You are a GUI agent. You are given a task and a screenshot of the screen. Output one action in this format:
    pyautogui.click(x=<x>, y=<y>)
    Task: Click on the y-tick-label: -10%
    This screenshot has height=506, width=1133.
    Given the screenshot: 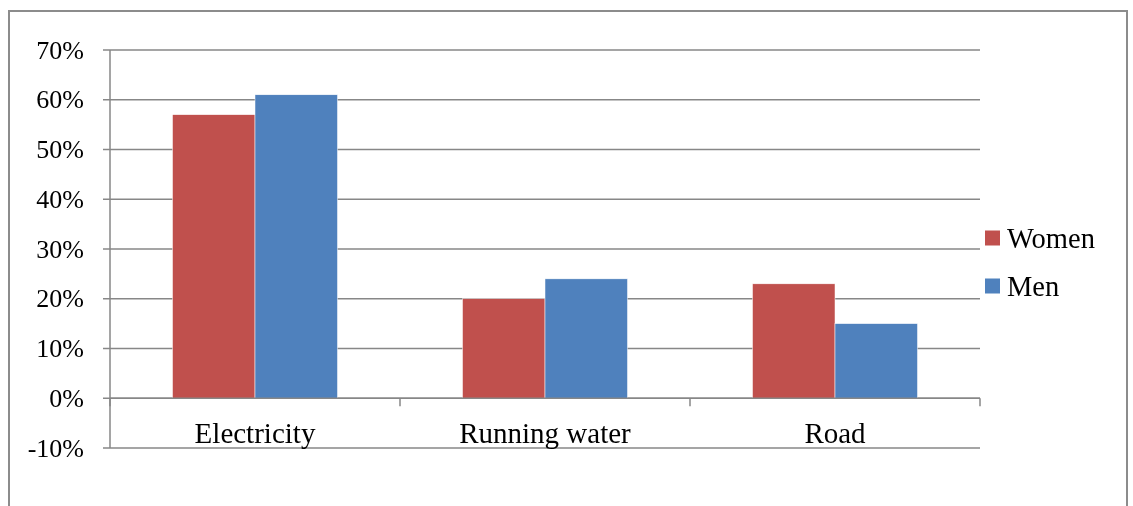 What is the action you would take?
    pyautogui.click(x=55, y=448)
    